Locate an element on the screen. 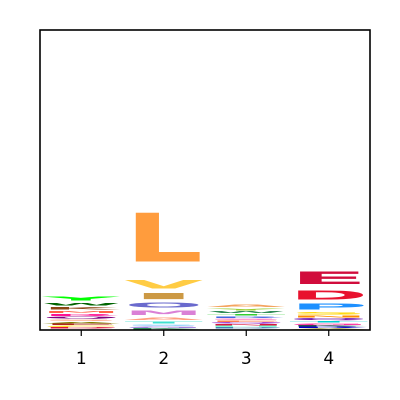 The image size is (400, 400). logo-letter-pos4-R: R is located at coordinates (329, 327).